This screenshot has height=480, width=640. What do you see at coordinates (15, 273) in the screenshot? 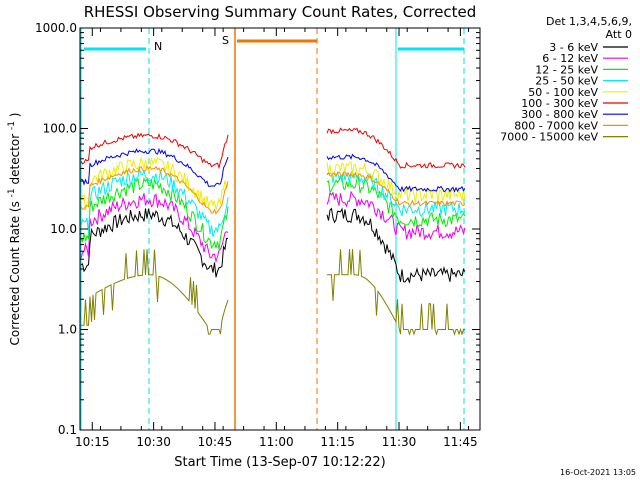
I see `y-axis-label-main: Corrected Count Rate (s` at bounding box center [15, 273].